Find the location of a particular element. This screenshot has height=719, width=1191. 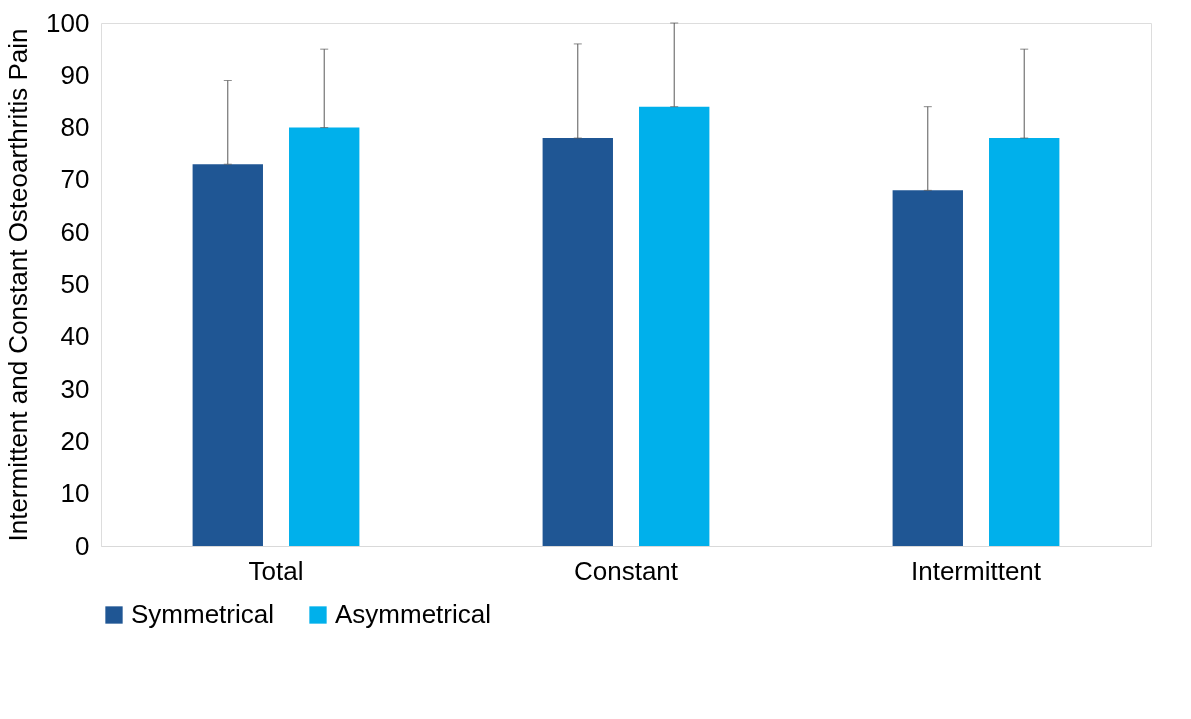

y-tick-label: 50 is located at coordinates (75, 284).